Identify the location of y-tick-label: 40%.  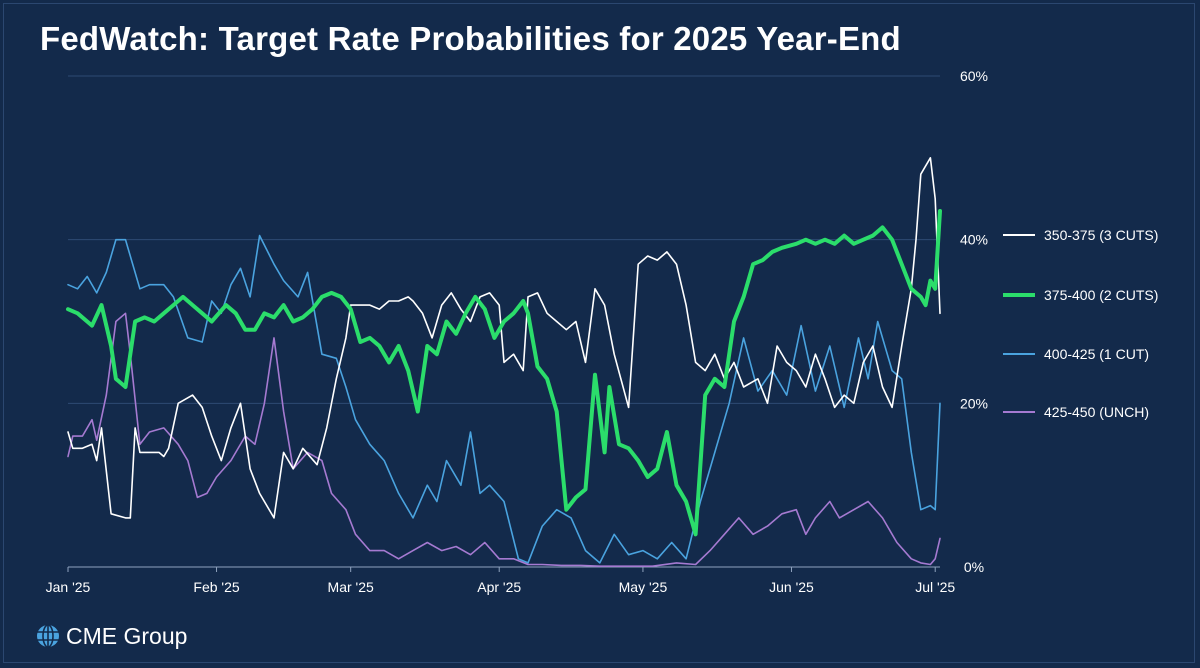
(974, 240).